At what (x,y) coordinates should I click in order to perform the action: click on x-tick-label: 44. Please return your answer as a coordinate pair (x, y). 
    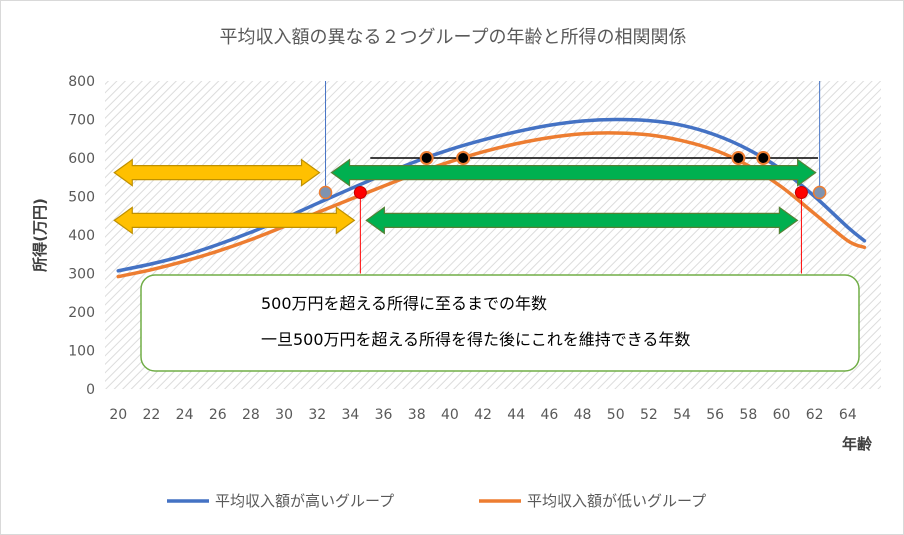
    Looking at the image, I should click on (516, 415).